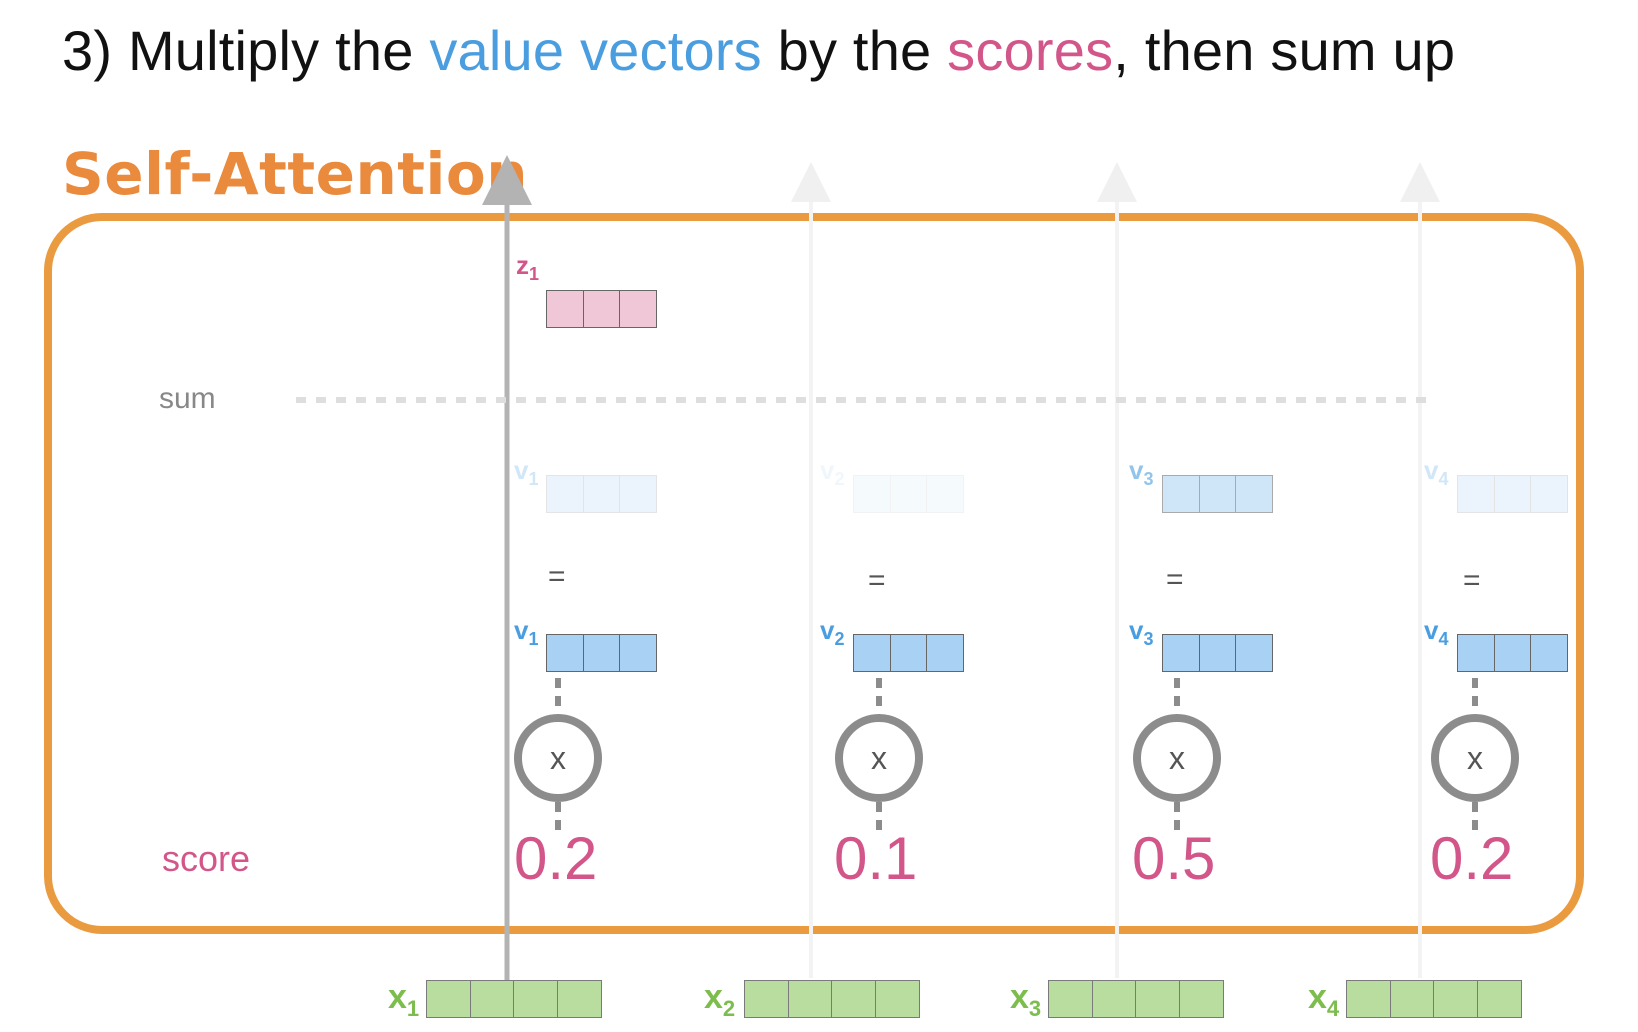  Describe the element at coordinates (1175, 579) in the screenshot. I see `equals-3: =` at that location.